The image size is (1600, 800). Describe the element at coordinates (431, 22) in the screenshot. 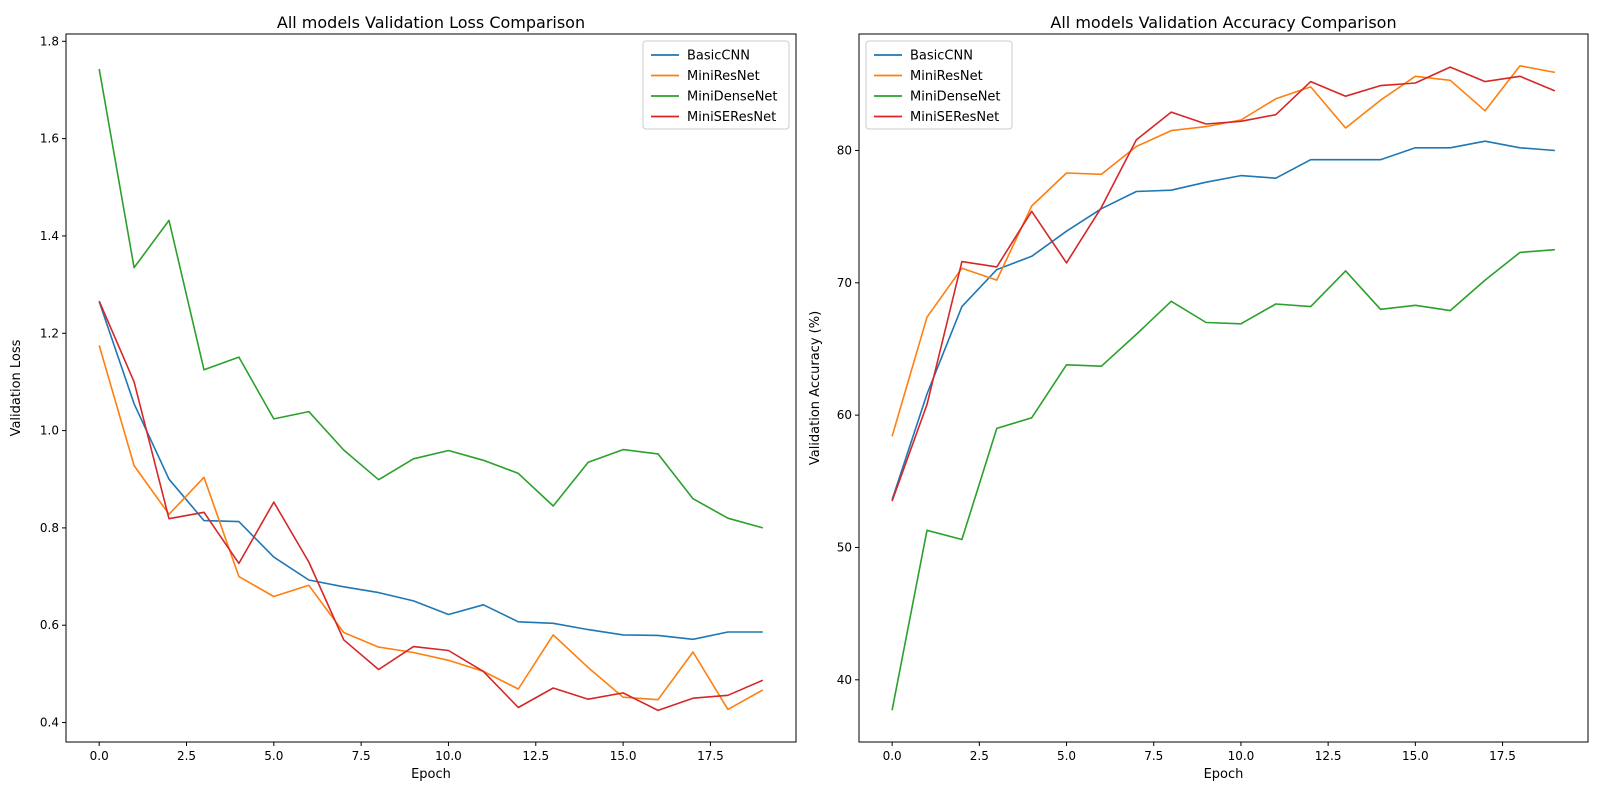

I see `loss-chart-title: All models Validation Loss Comparison` at that location.